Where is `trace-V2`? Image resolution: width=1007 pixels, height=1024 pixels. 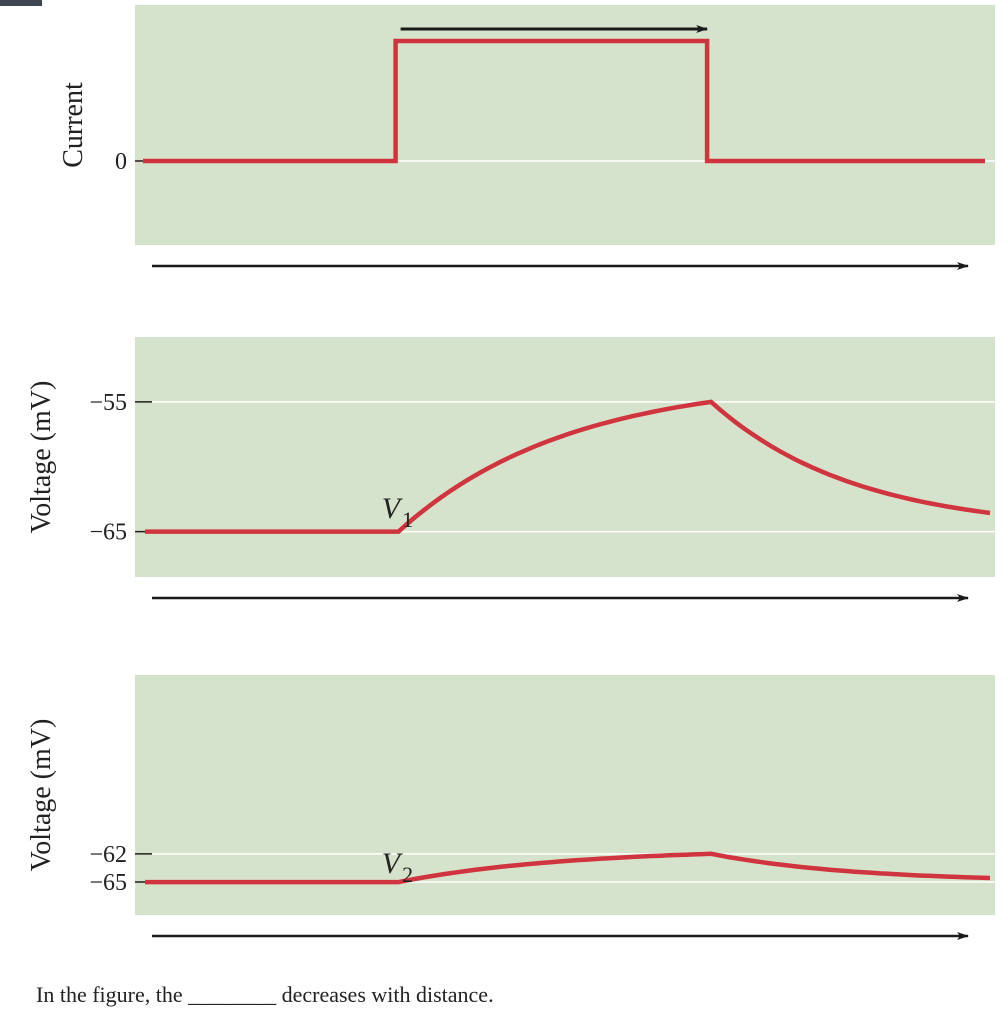 trace-V2 is located at coordinates (568, 868).